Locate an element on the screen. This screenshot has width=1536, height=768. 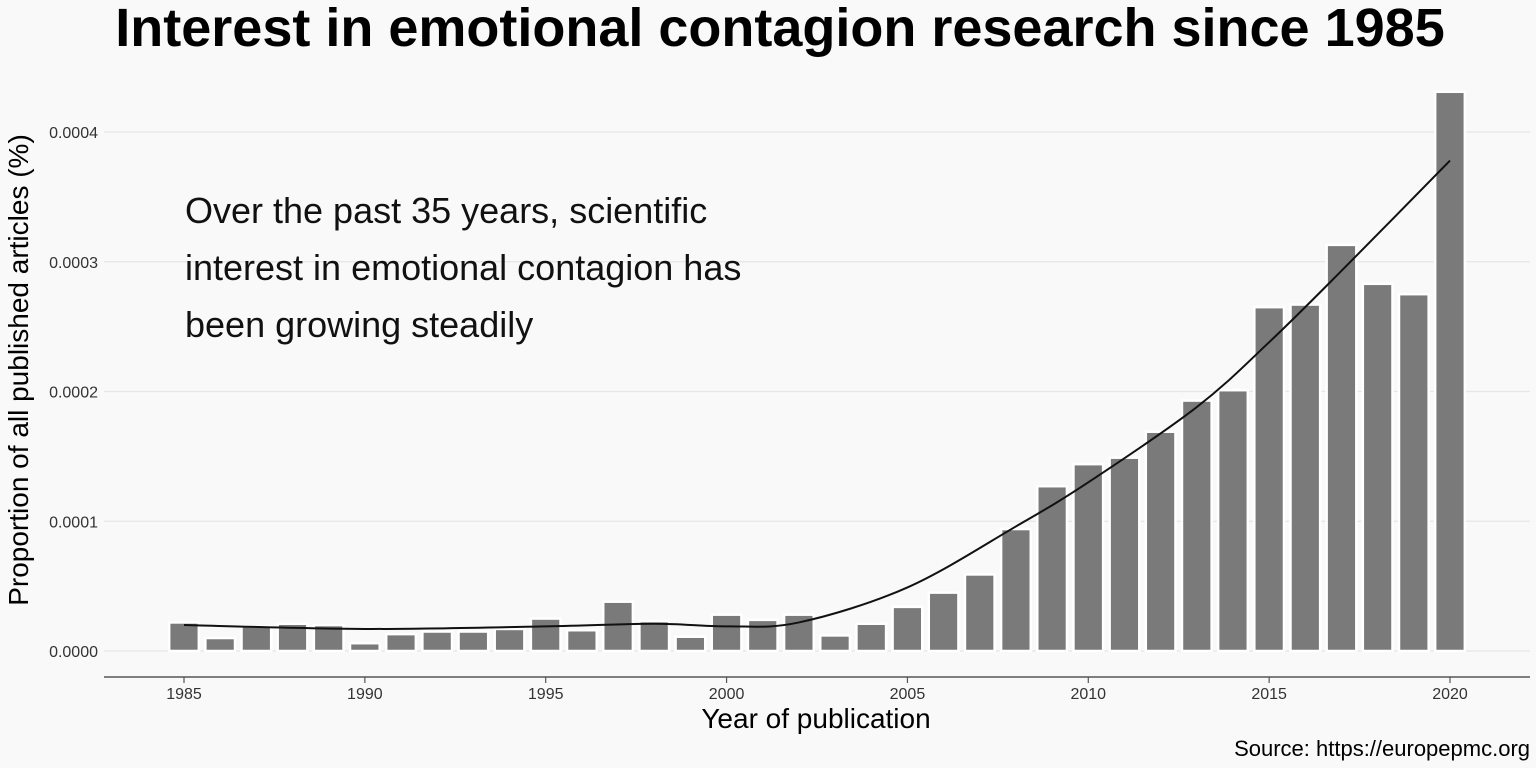
bar-2006 is located at coordinates (943, 622).